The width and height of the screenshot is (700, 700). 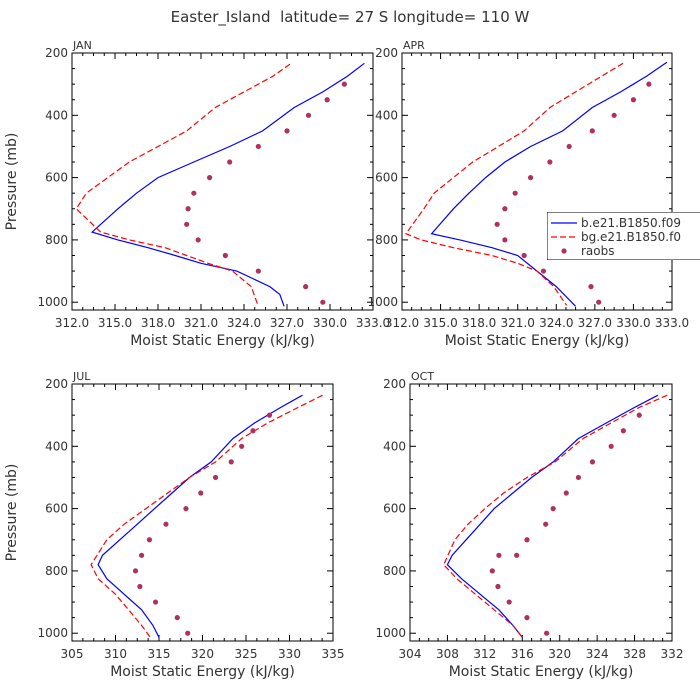 I want to click on x-tick-label: 315.0, so click(x=440, y=323).